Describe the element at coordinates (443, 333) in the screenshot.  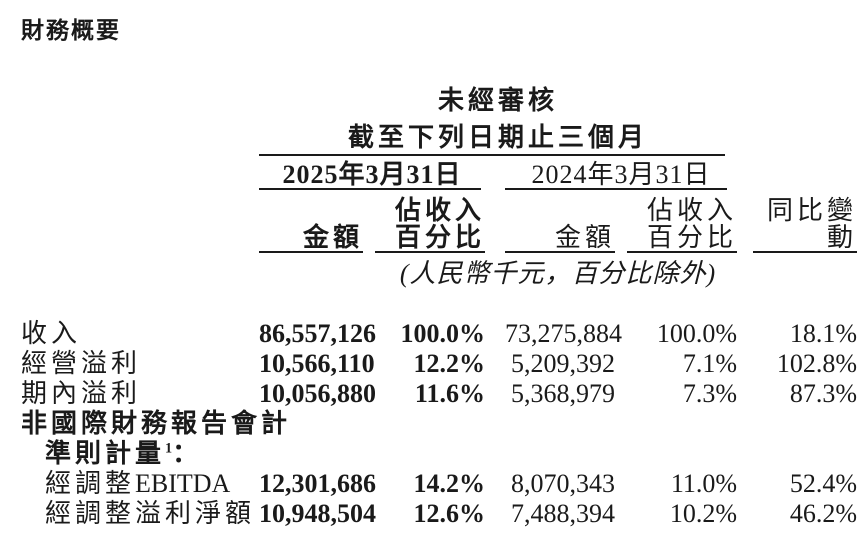
I see `pct-2025-value: 100.0%` at that location.